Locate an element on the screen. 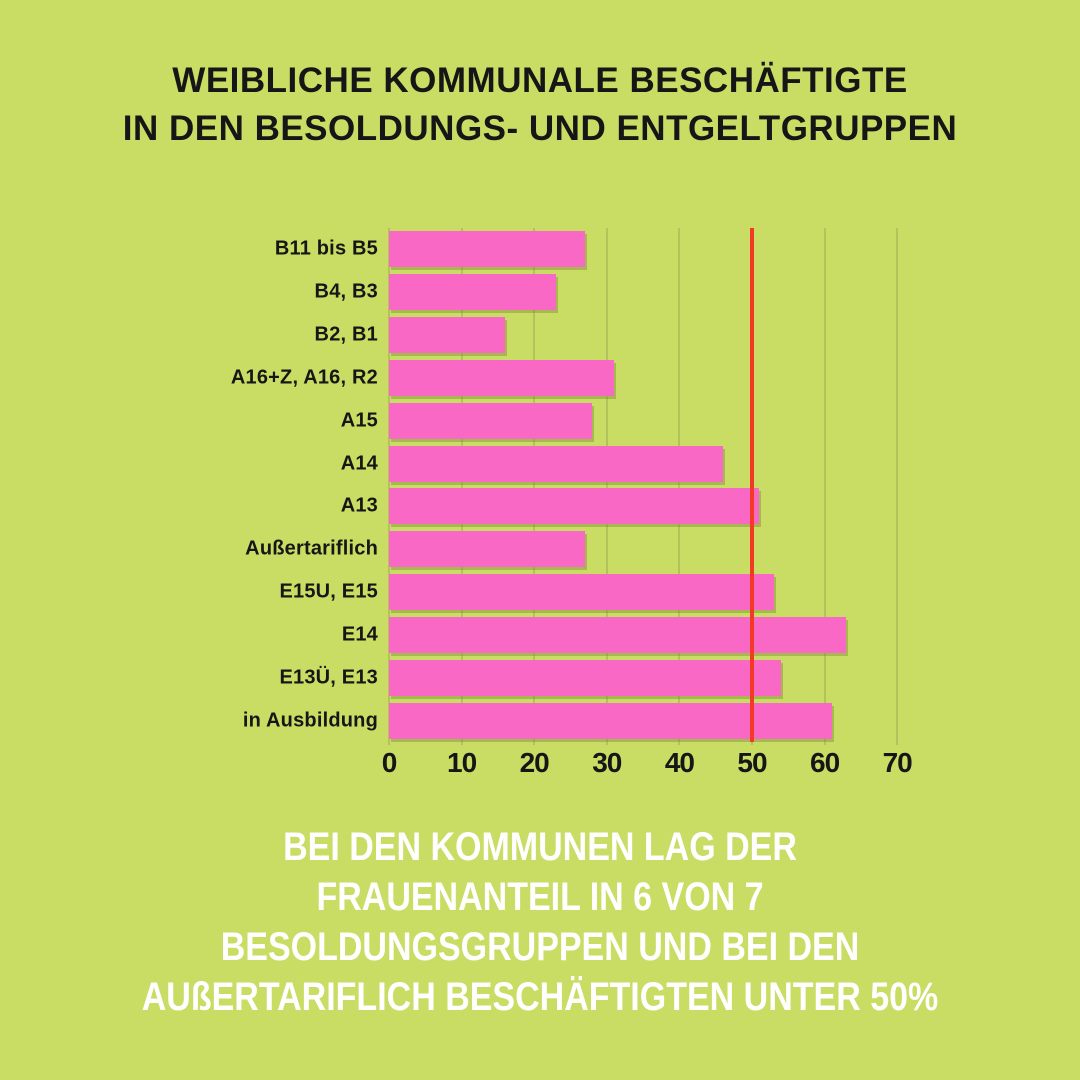  category-label-1: B4, B3 is located at coordinates (346, 291).